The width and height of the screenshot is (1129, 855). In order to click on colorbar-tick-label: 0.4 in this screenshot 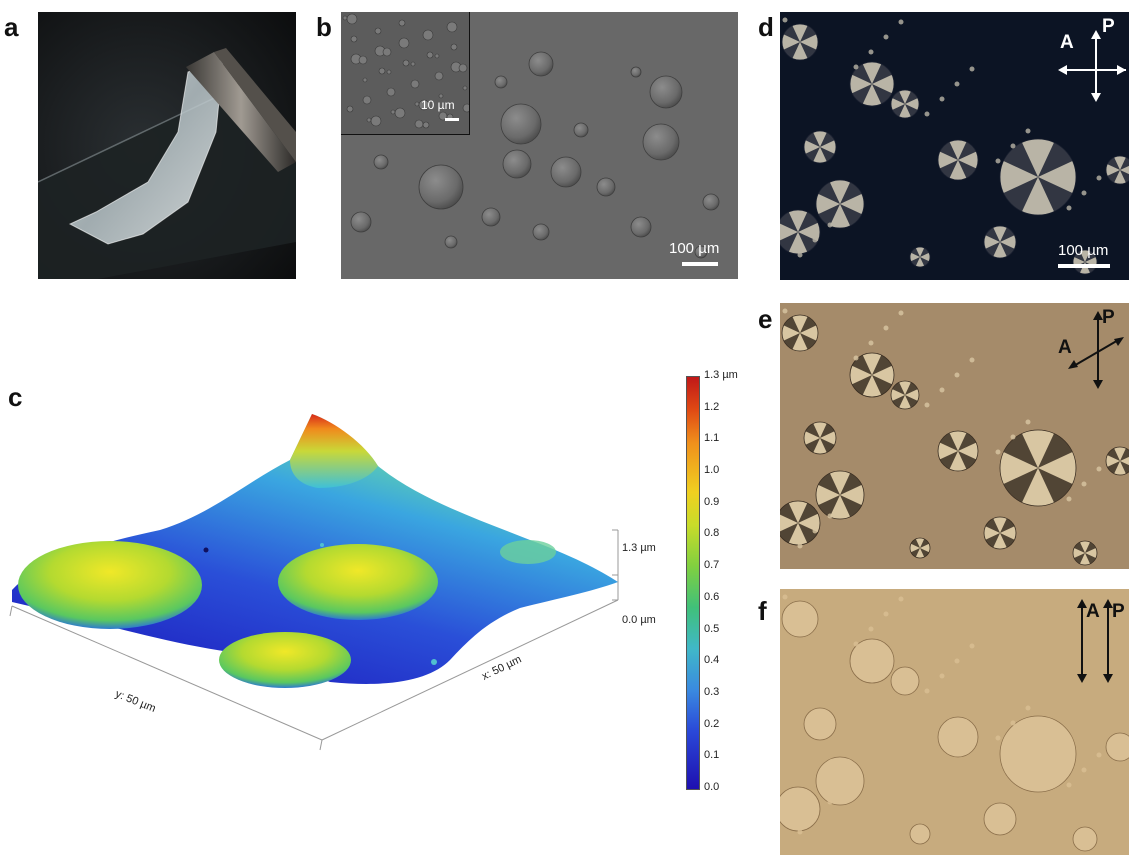, I will do `click(712, 660)`.